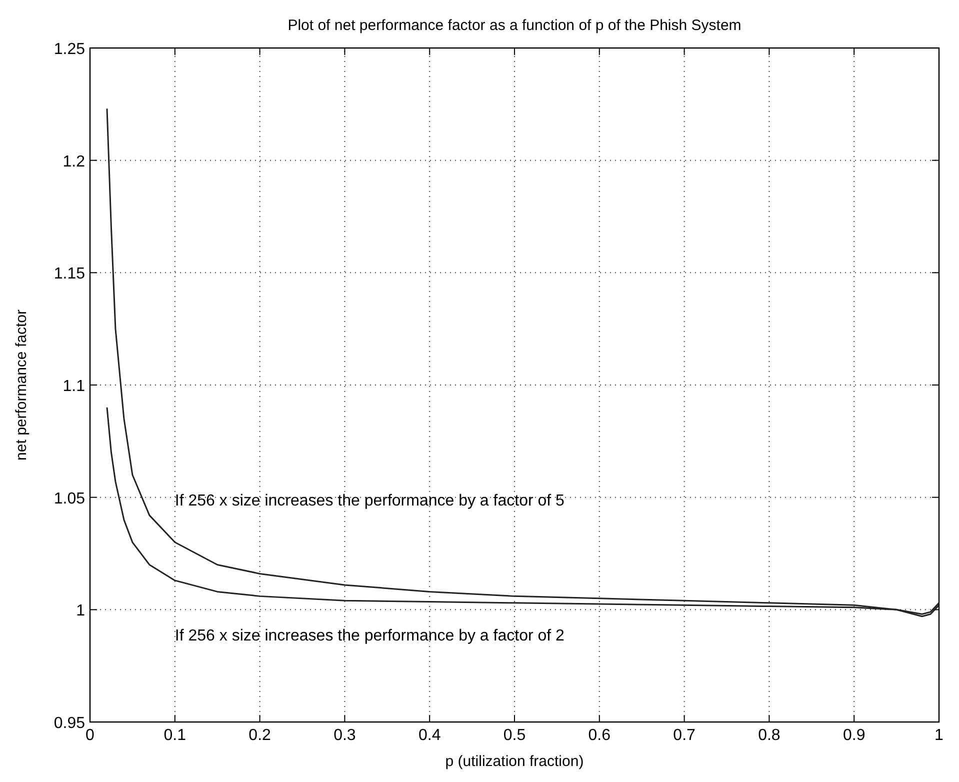  Describe the element at coordinates (70, 723) in the screenshot. I see `y-tick-label: 0.95` at that location.